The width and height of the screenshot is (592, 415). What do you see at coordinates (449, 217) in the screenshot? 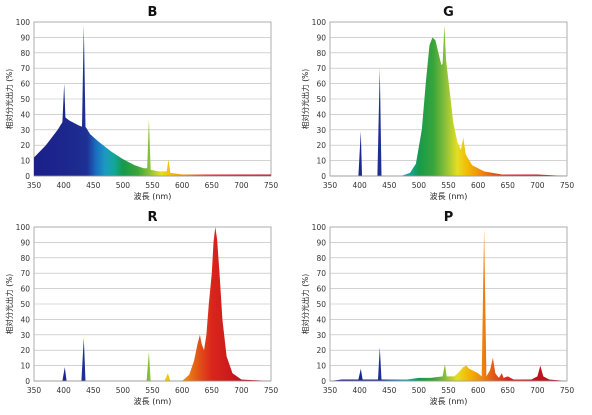
I see `chart-title: P` at bounding box center [449, 217].